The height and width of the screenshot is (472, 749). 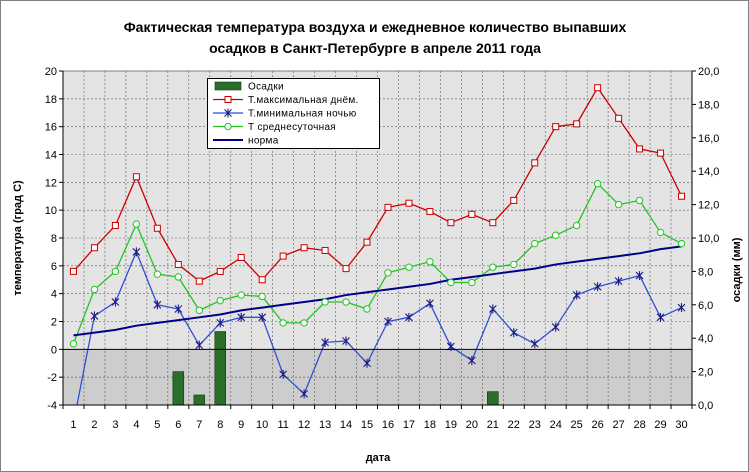 What do you see at coordinates (51, 183) in the screenshot?
I see `y-tick-label: 12` at bounding box center [51, 183].